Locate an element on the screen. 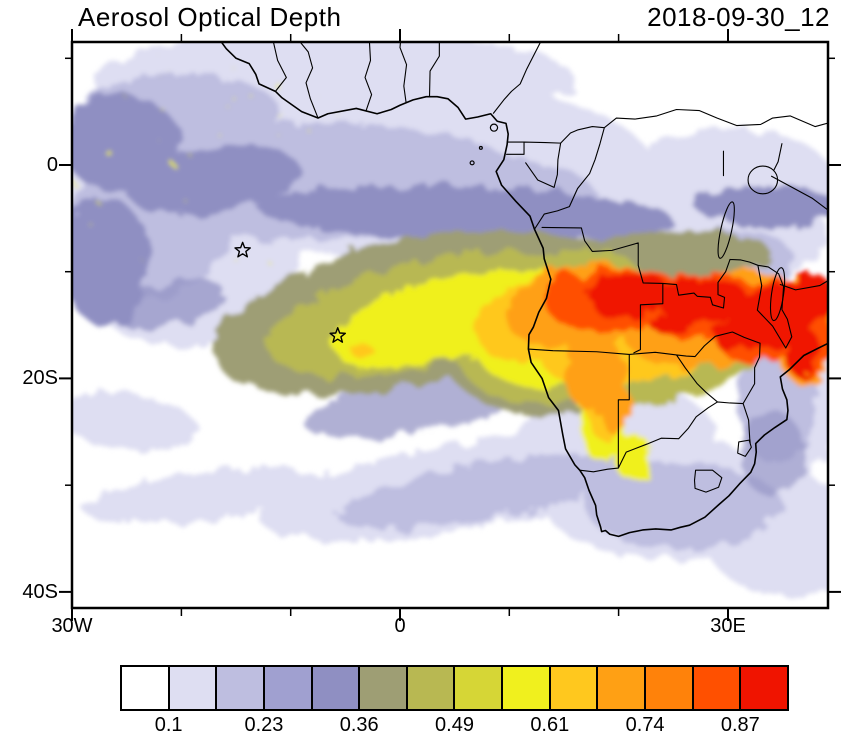  colorbar-tick-label: 0.87 is located at coordinates (740, 725).